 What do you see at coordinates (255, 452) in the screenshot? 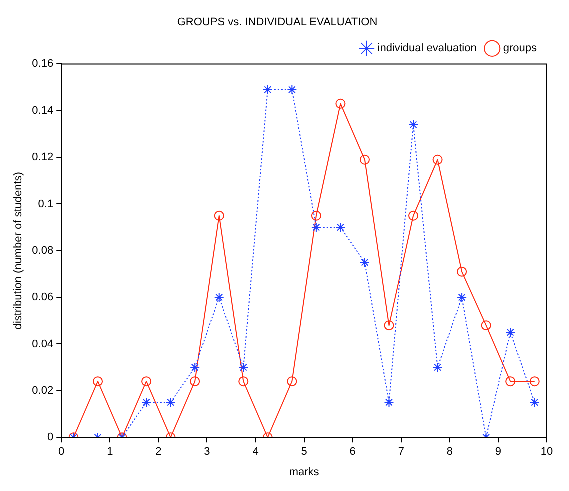
I see `x-tick-label: 4` at bounding box center [255, 452].